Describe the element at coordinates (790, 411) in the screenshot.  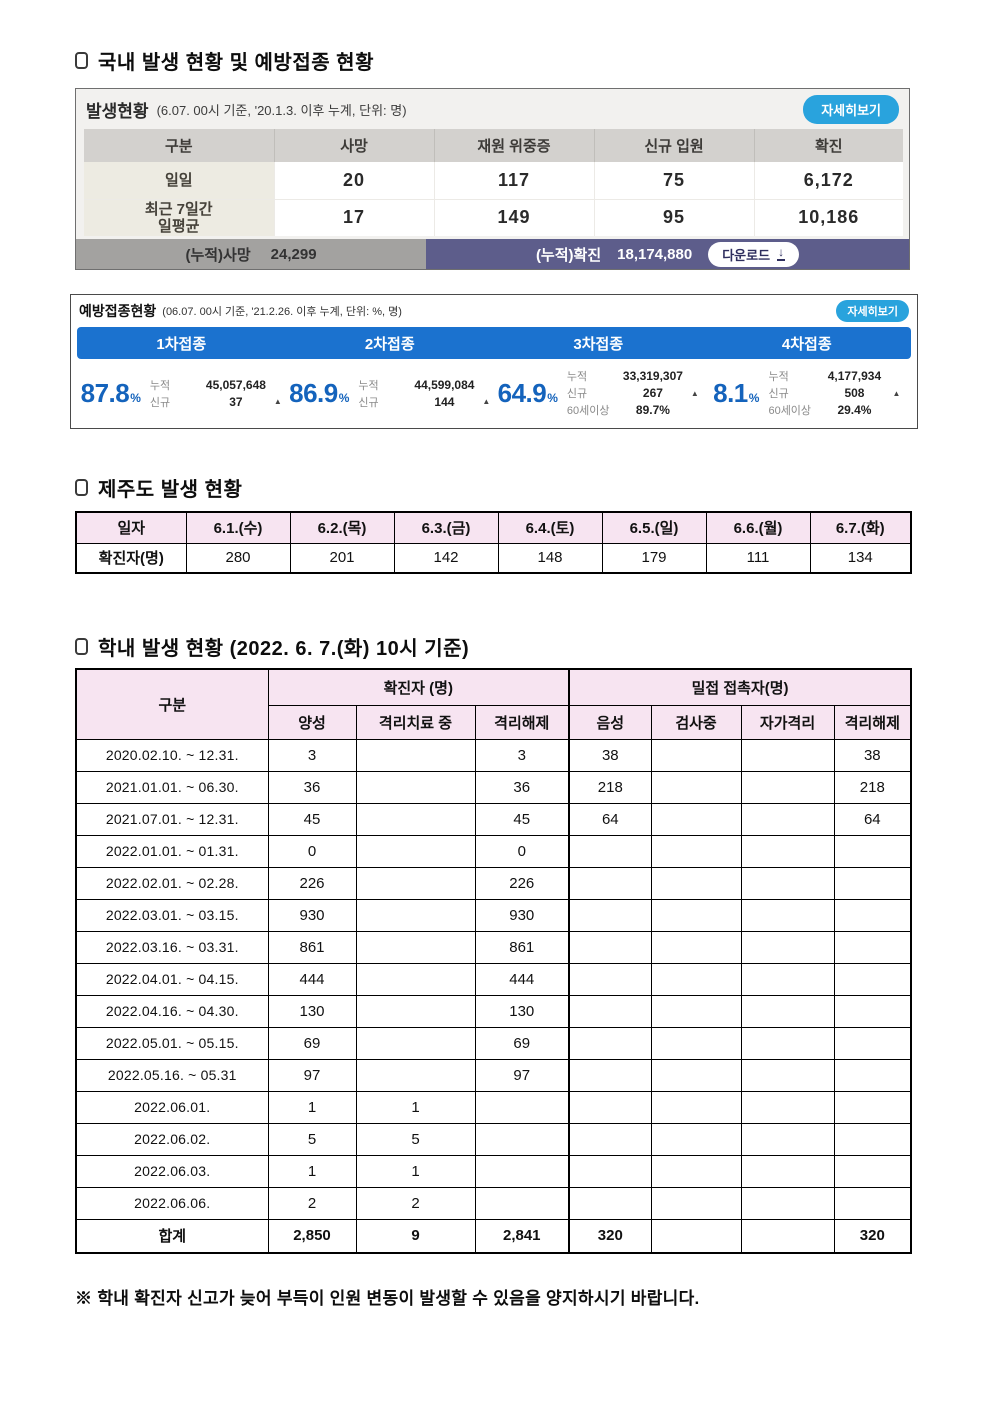
I see `stat-label: 60세이상` at that location.